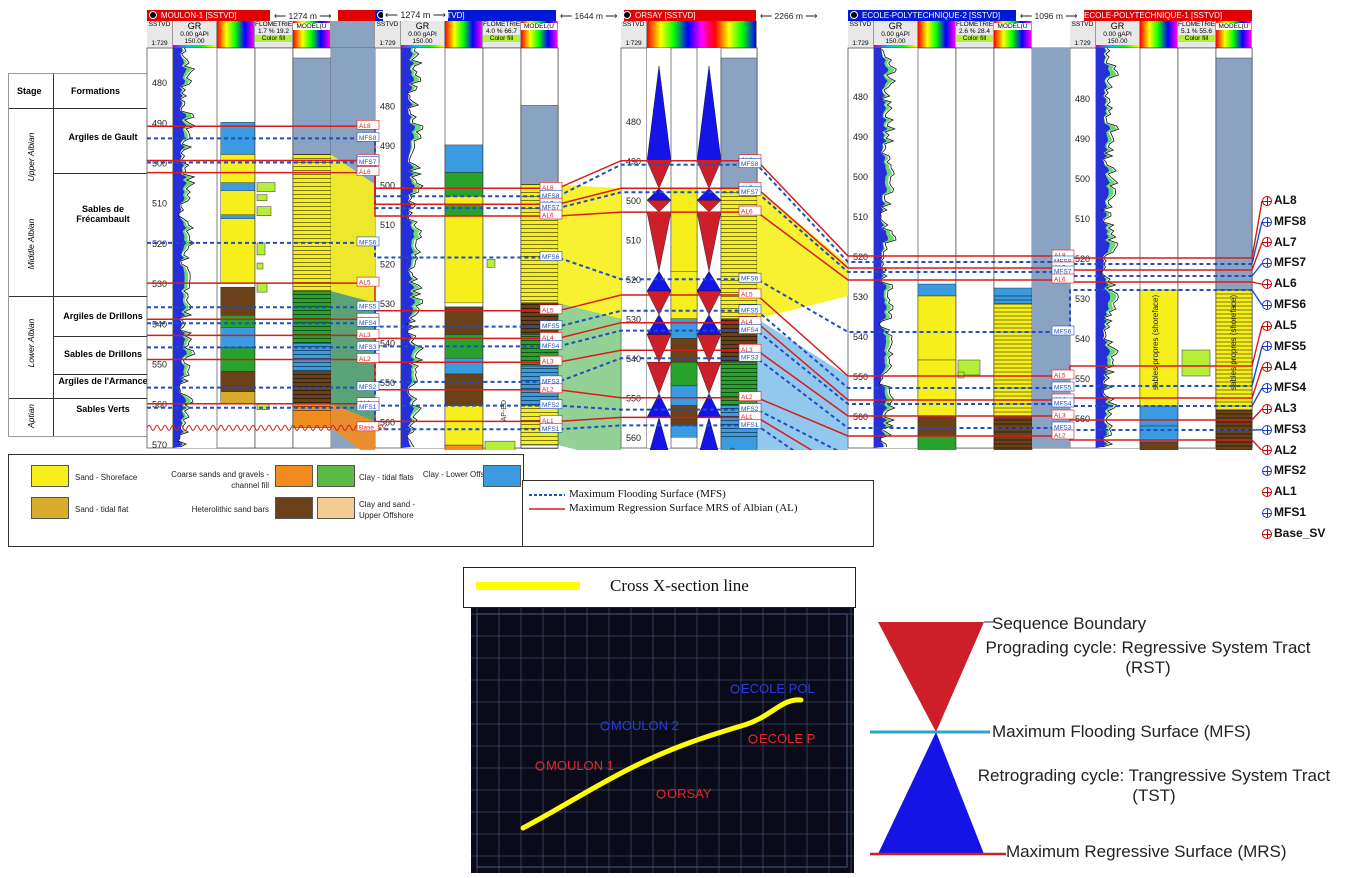 This screenshot has width=1354, height=878. I want to click on surface-label-mfs4: MFS4, so click(1284, 387).